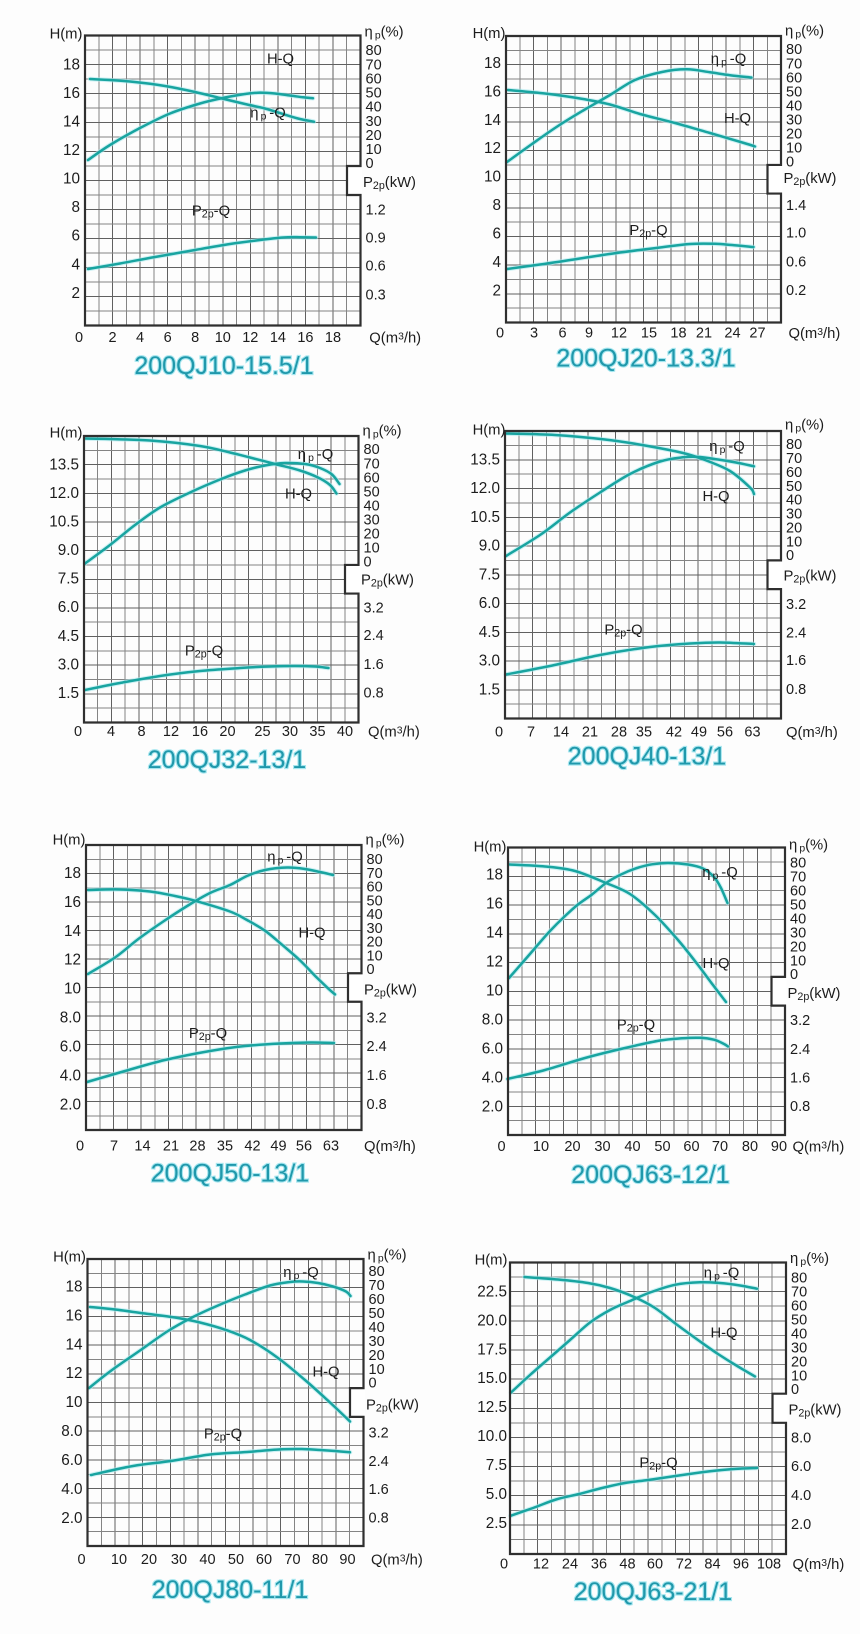 Image resolution: width=860 pixels, height=1639 pixels. Describe the element at coordinates (723, 1333) in the screenshot. I see `svg-text: H-Q` at that location.